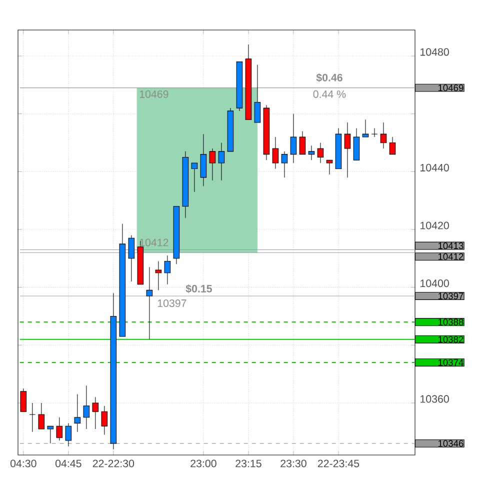 This screenshot has height=486, width=479. I want to click on ref-line-label: 10397, so click(451, 296).